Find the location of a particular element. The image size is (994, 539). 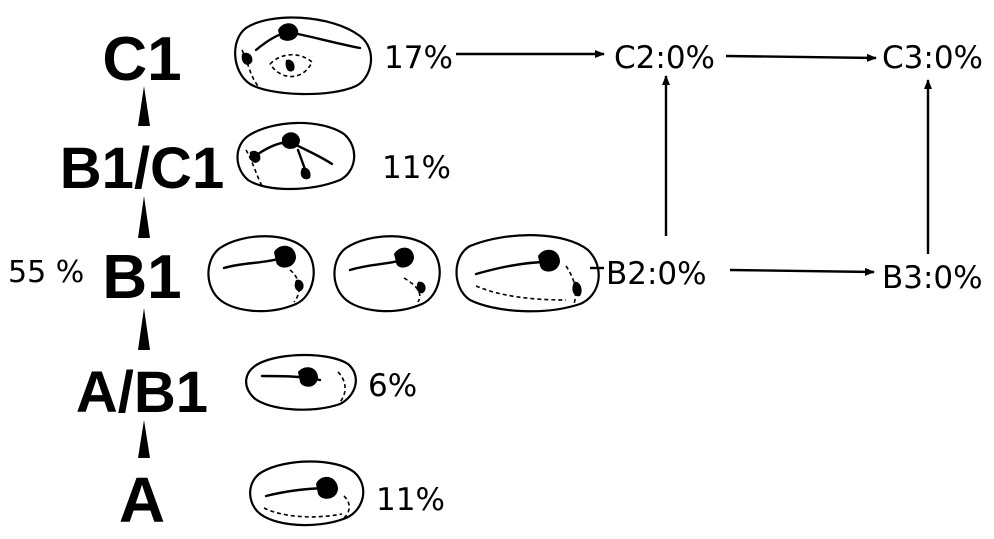

cell-drawing-c1 is located at coordinates (303, 56).